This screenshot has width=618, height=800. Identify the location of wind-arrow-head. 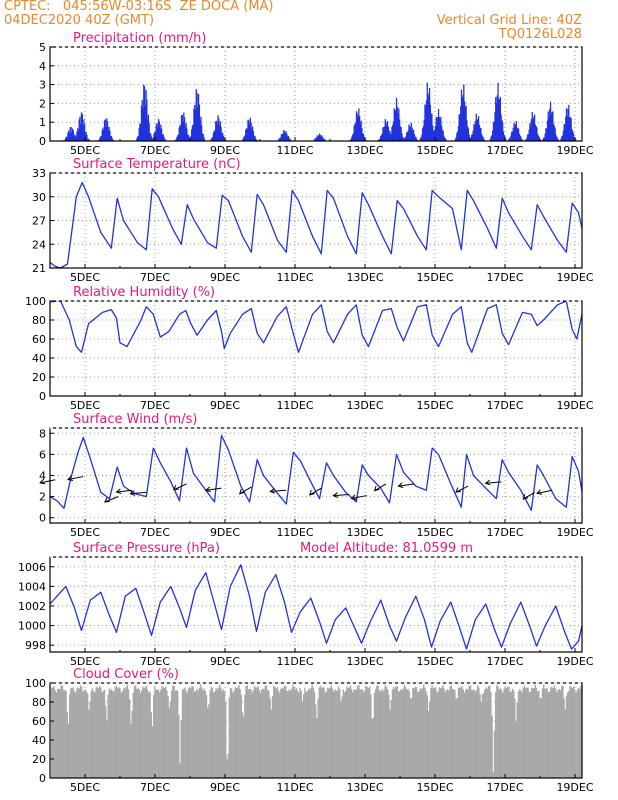
(42, 481).